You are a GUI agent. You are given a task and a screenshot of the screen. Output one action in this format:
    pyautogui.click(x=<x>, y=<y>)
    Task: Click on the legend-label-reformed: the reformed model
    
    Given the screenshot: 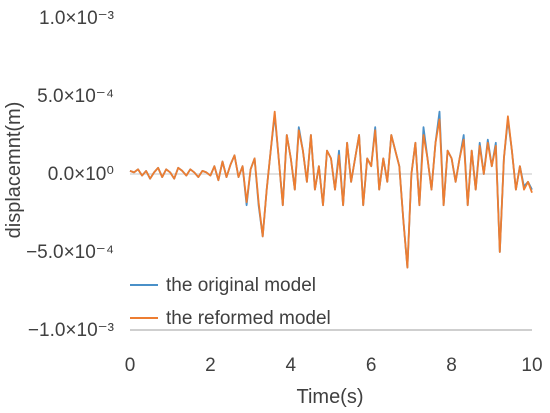 What is the action you would take?
    pyautogui.click(x=248, y=318)
    